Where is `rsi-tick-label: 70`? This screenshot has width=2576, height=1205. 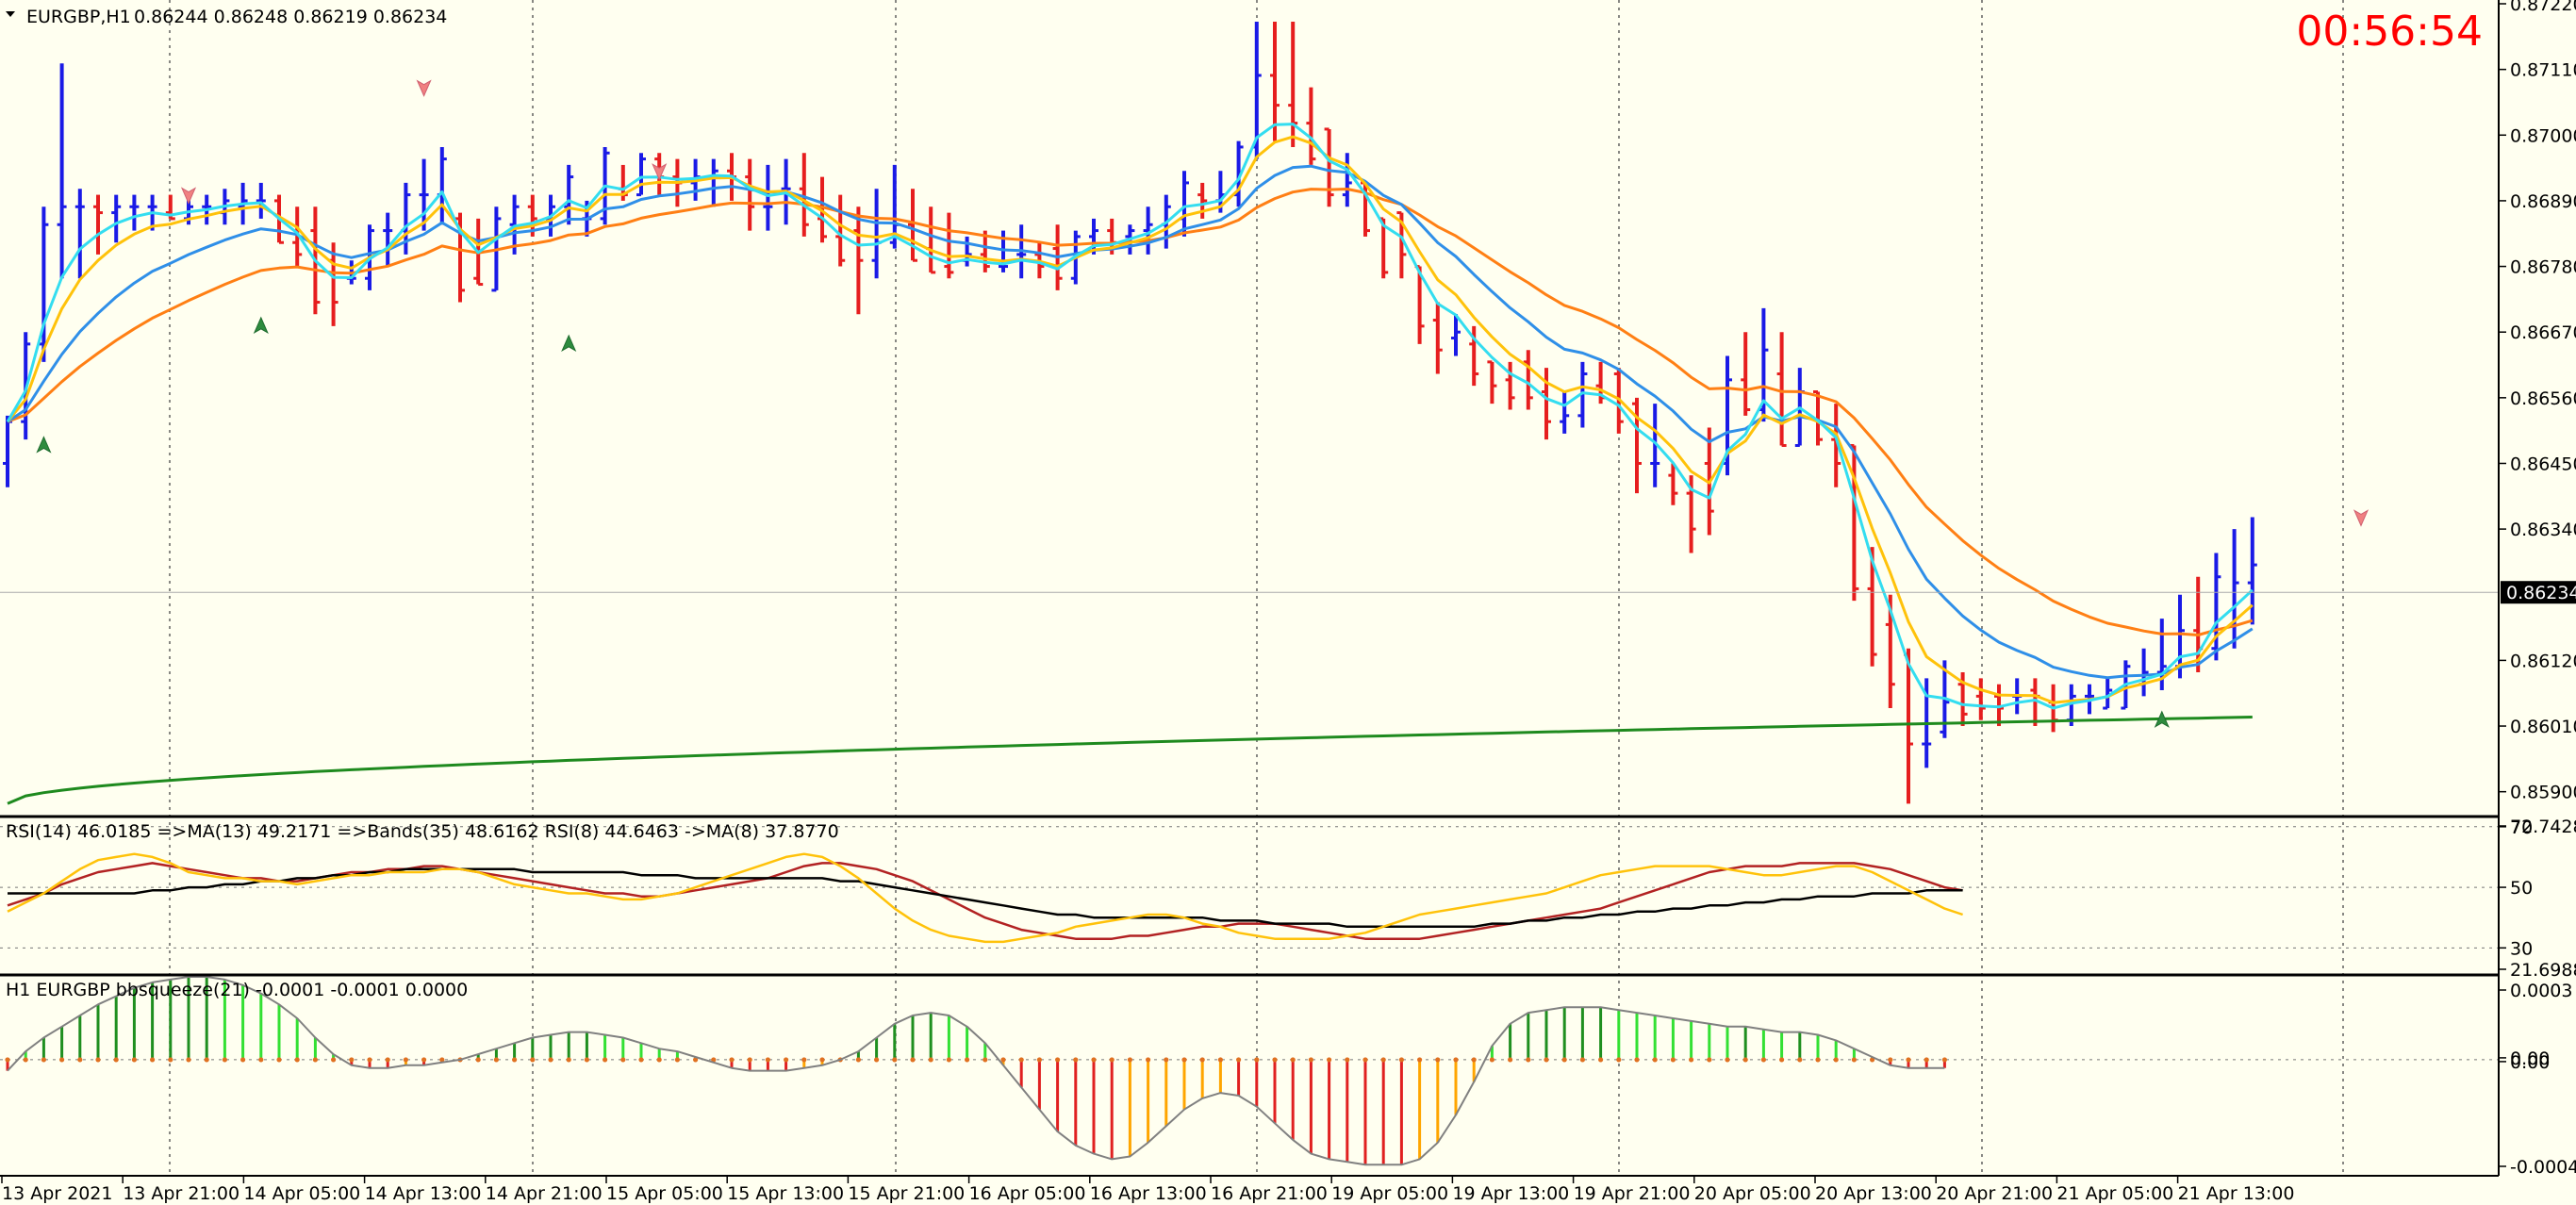 rsi-tick-label: 70 is located at coordinates (2521, 827).